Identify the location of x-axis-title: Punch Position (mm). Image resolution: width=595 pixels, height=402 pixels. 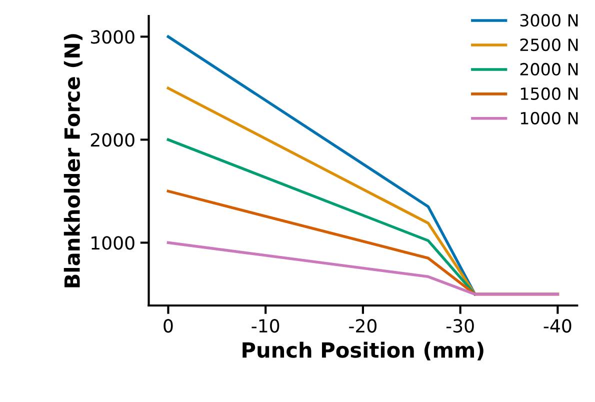
(363, 351).